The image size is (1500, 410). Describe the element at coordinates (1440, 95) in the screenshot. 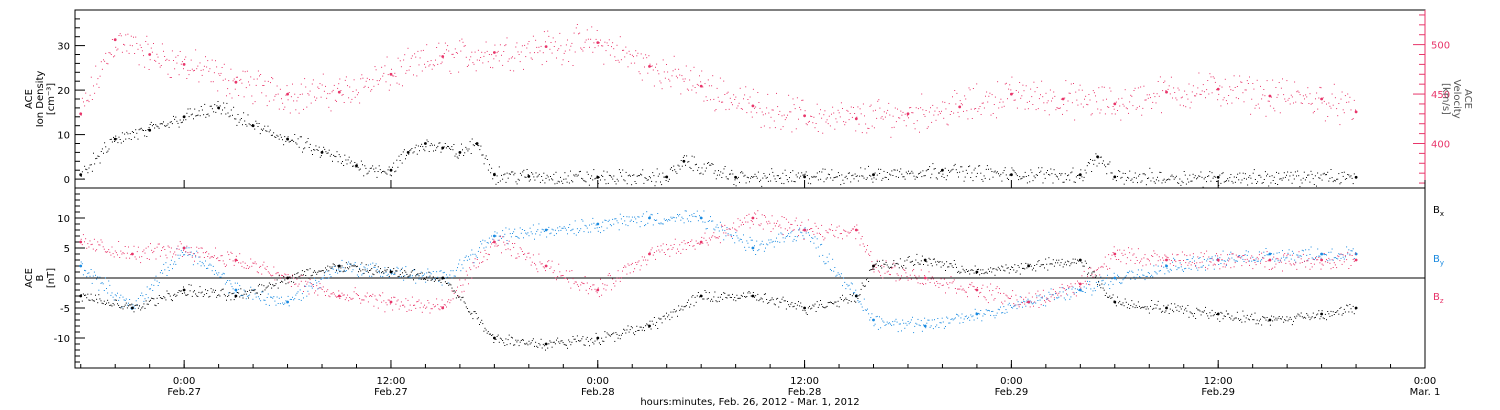

I see `velocity-tick-label: 450` at that location.